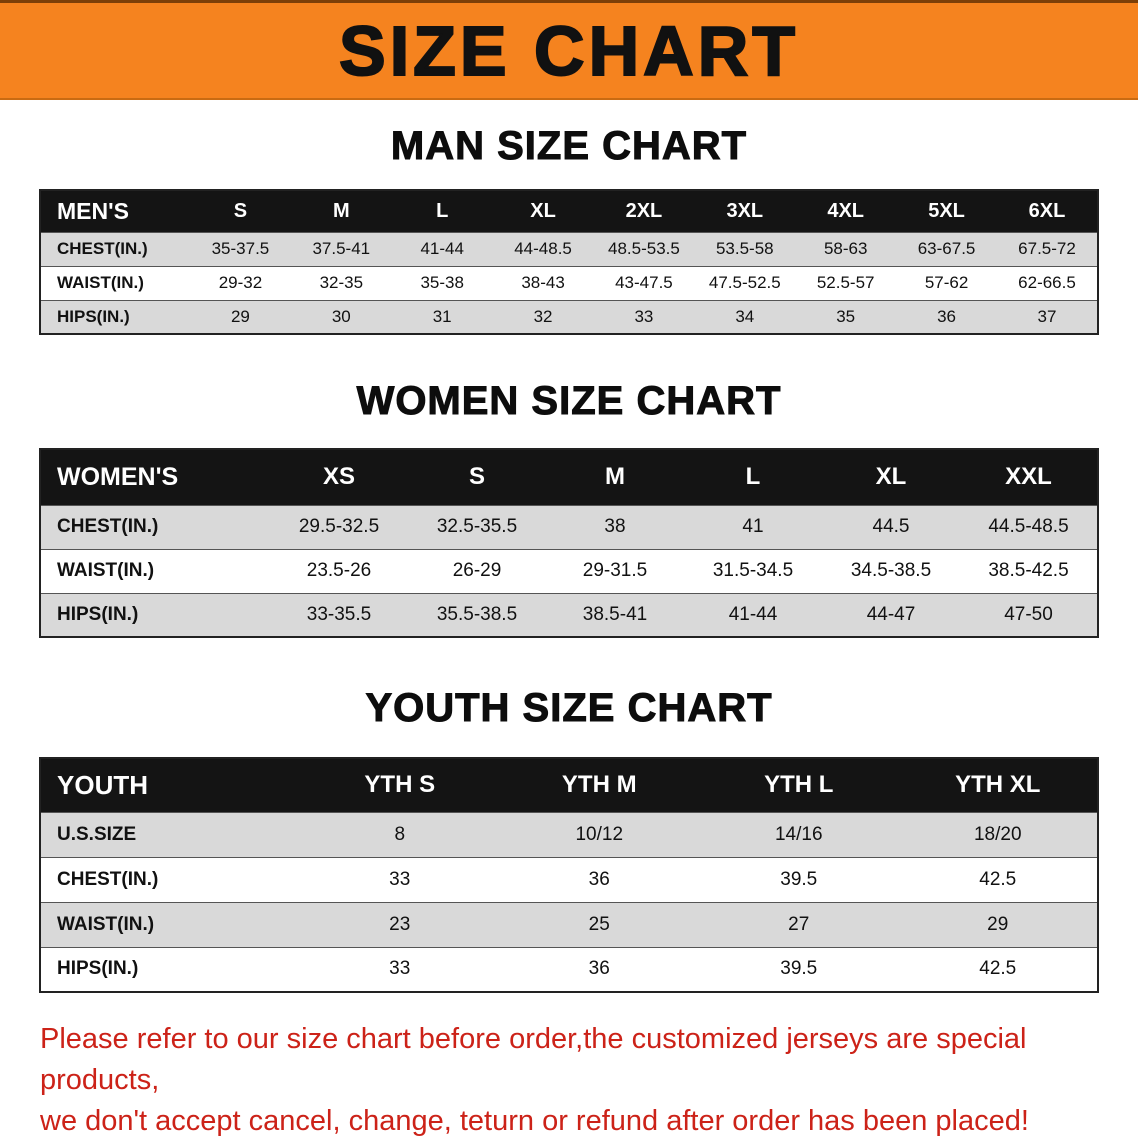 The width and height of the screenshot is (1138, 1142). I want to click on table-row: U.S.SIZE 8 10/12 14/16 18/20, so click(569, 834).